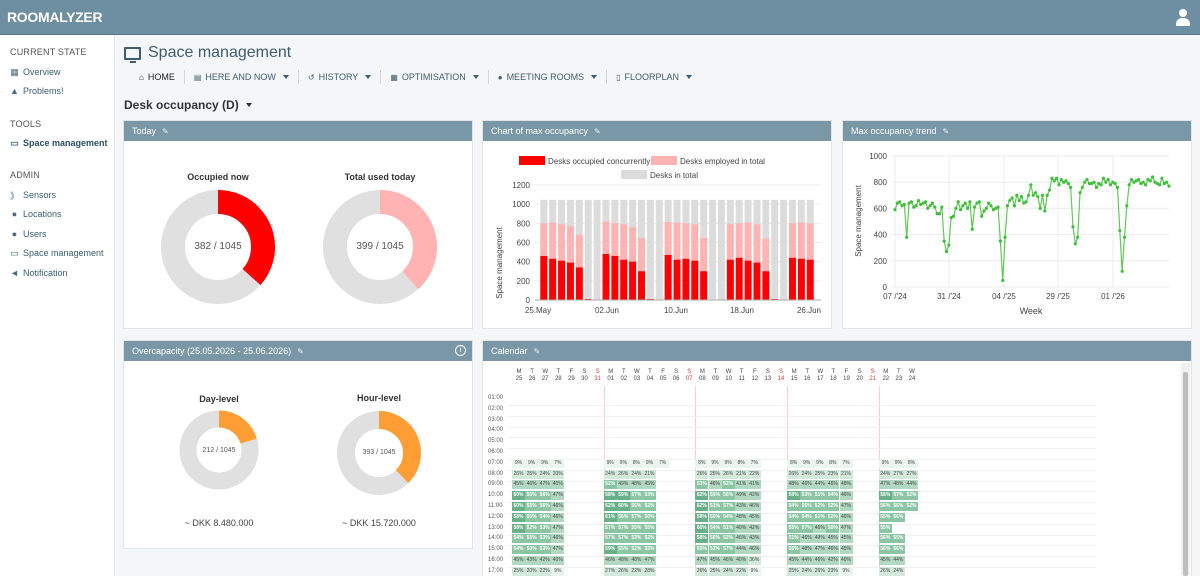 This screenshot has height=576, width=1200. Describe the element at coordinates (532, 550) in the screenshot. I see `calendar-cell: 50%` at that location.